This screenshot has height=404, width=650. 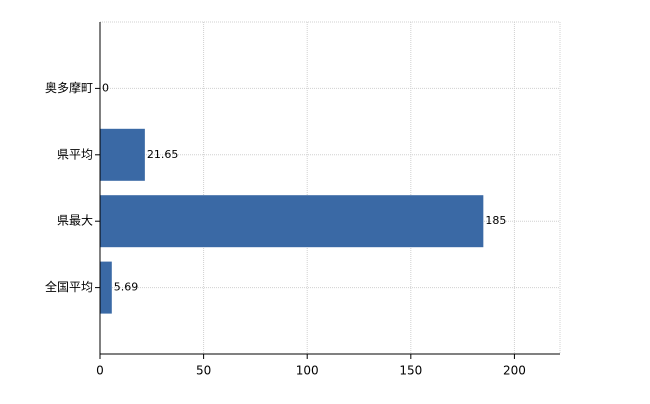 What do you see at coordinates (307, 371) in the screenshot?
I see `x-tick-label: 100` at bounding box center [307, 371].